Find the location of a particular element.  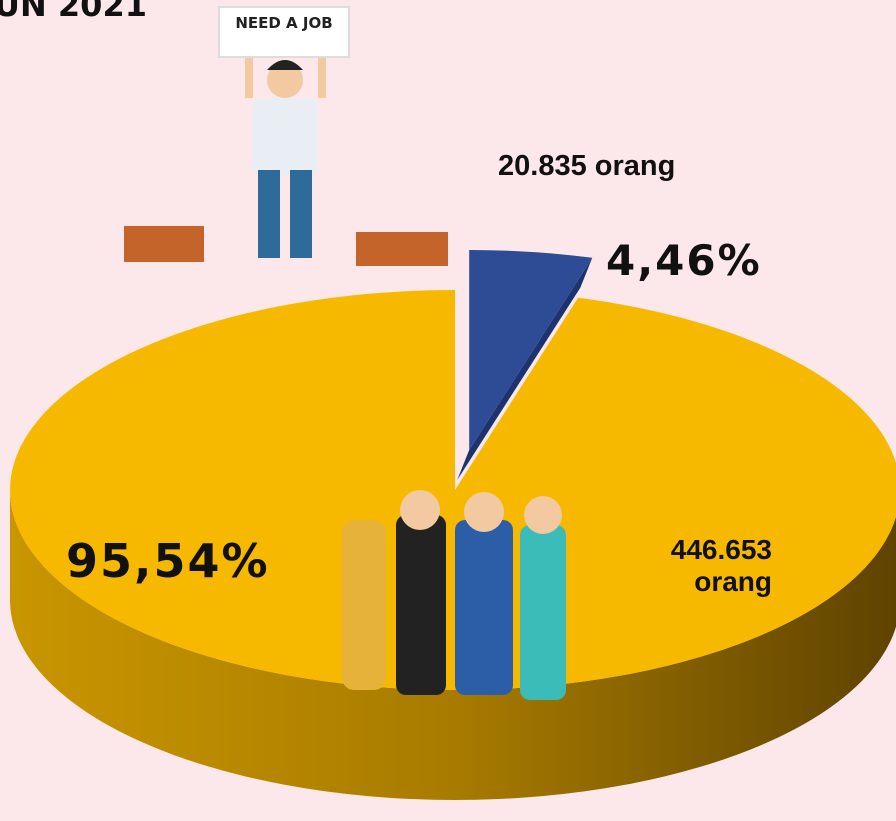

slice-edge is located at coordinates (525, 368).